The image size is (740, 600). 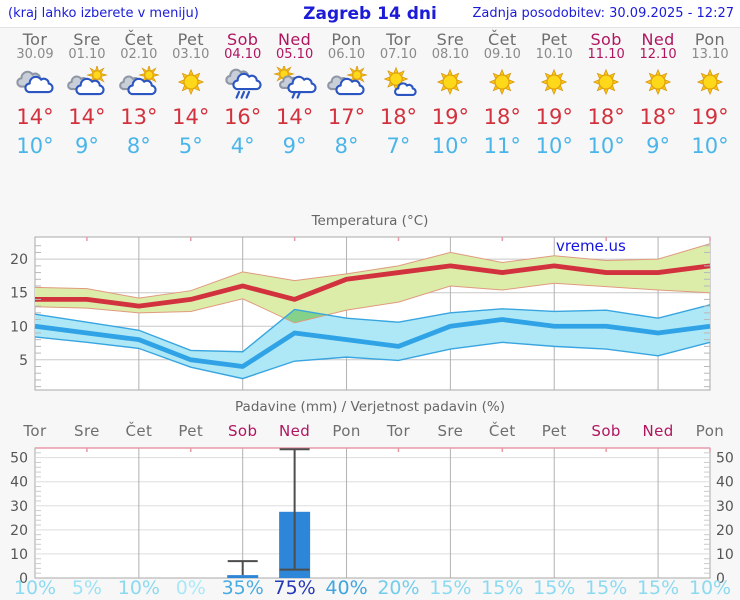 I want to click on forecast-day: Sob 04.10 16° 4°, so click(x=243, y=95).